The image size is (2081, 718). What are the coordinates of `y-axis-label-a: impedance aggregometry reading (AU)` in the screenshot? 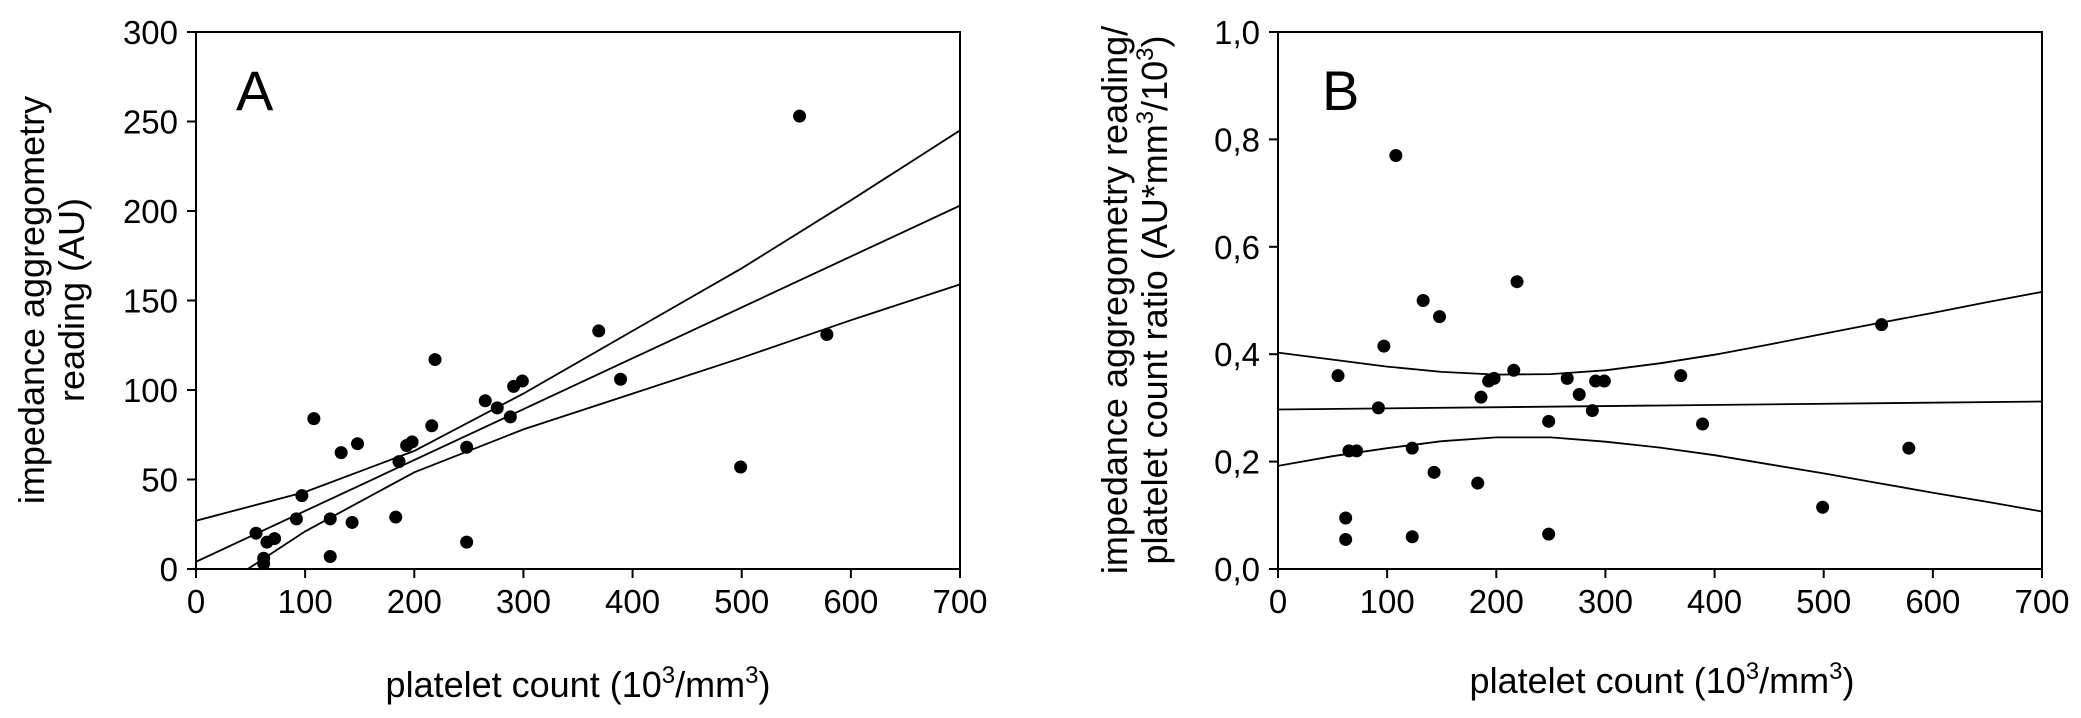 It's located at (51, 300).